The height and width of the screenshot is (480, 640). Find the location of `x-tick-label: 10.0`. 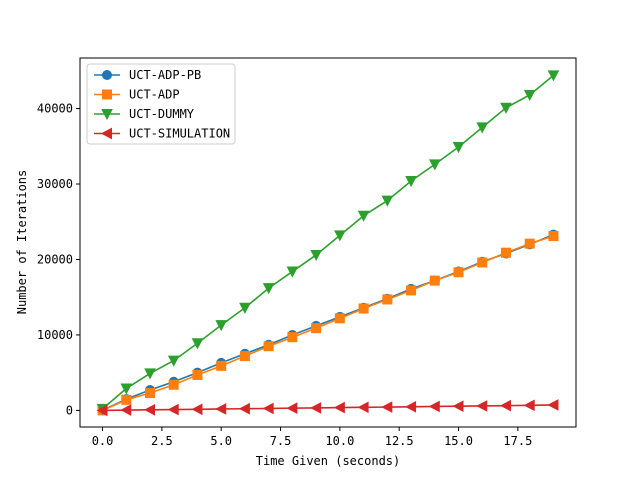

x-tick-label: 10.0 is located at coordinates (339, 441).